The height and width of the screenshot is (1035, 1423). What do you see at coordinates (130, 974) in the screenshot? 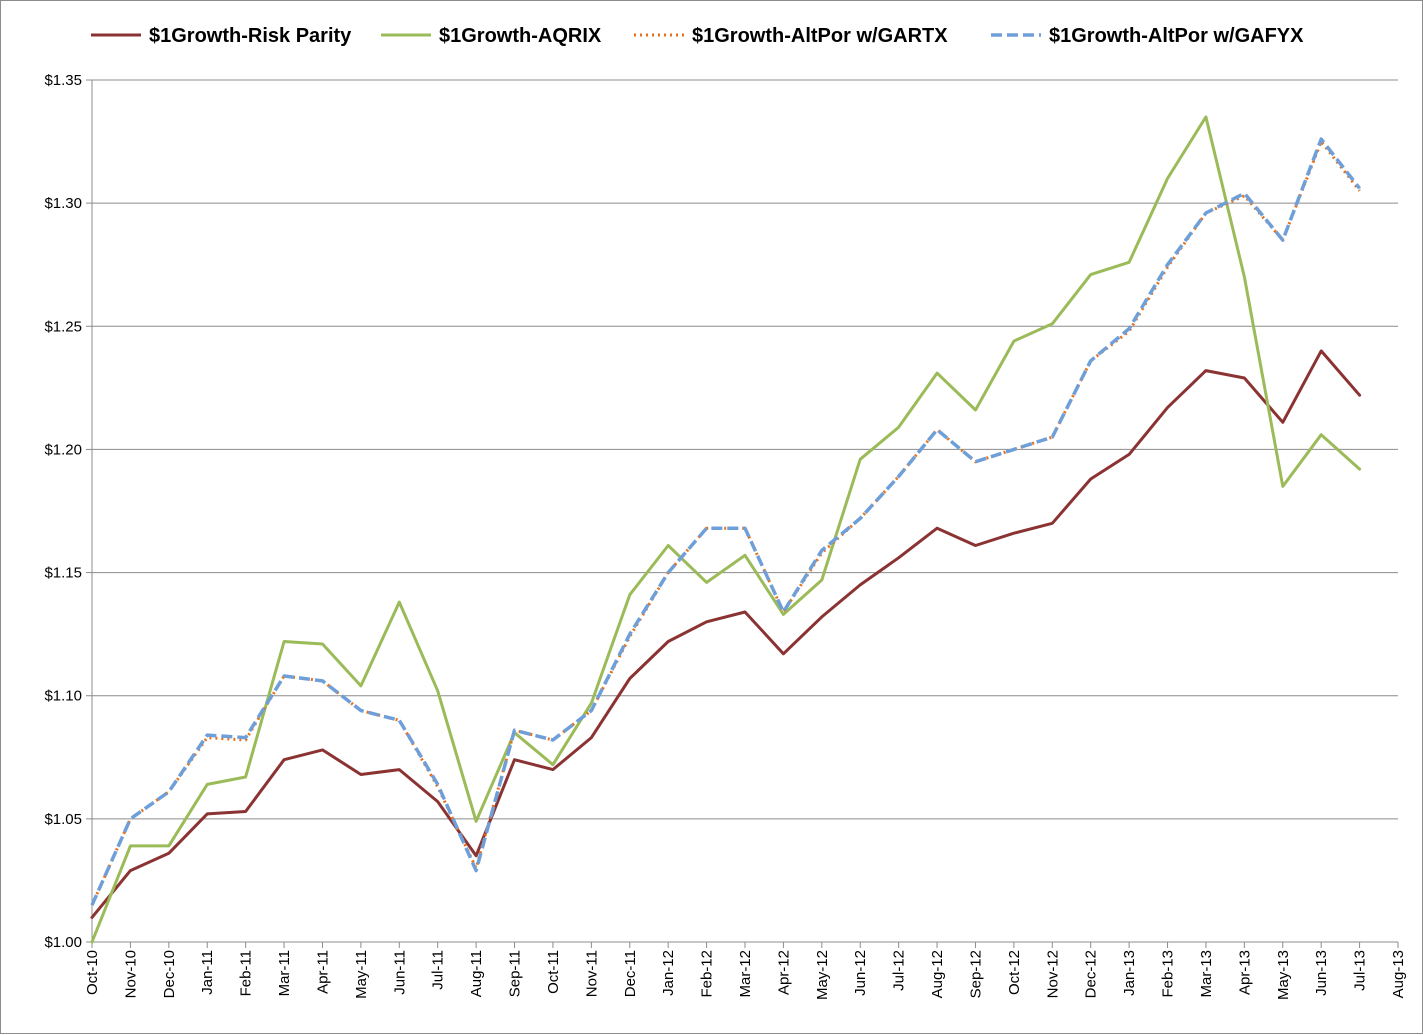
I see `x-tick-label: Nov-10` at bounding box center [130, 974].